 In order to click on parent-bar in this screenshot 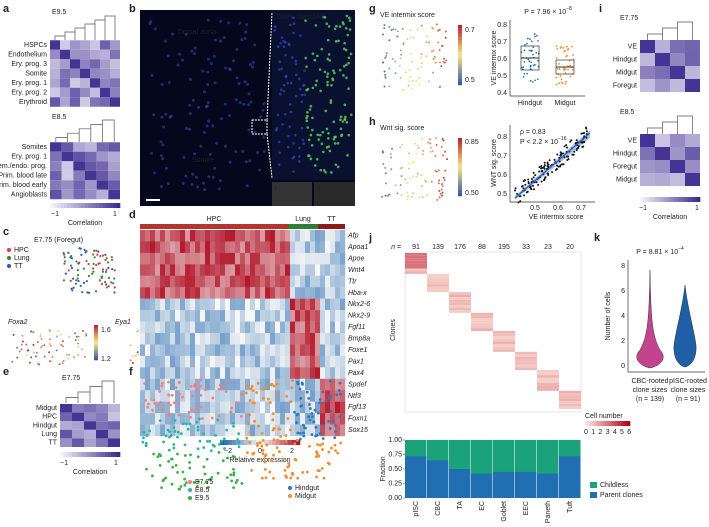, I will do `click(416, 477)`.